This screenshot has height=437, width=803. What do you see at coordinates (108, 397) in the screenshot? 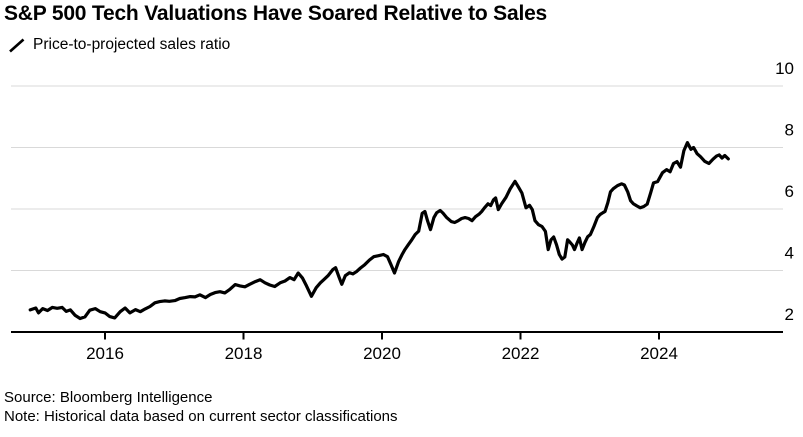
I see `source-text: Source: Bloomberg Intelligence` at bounding box center [108, 397].